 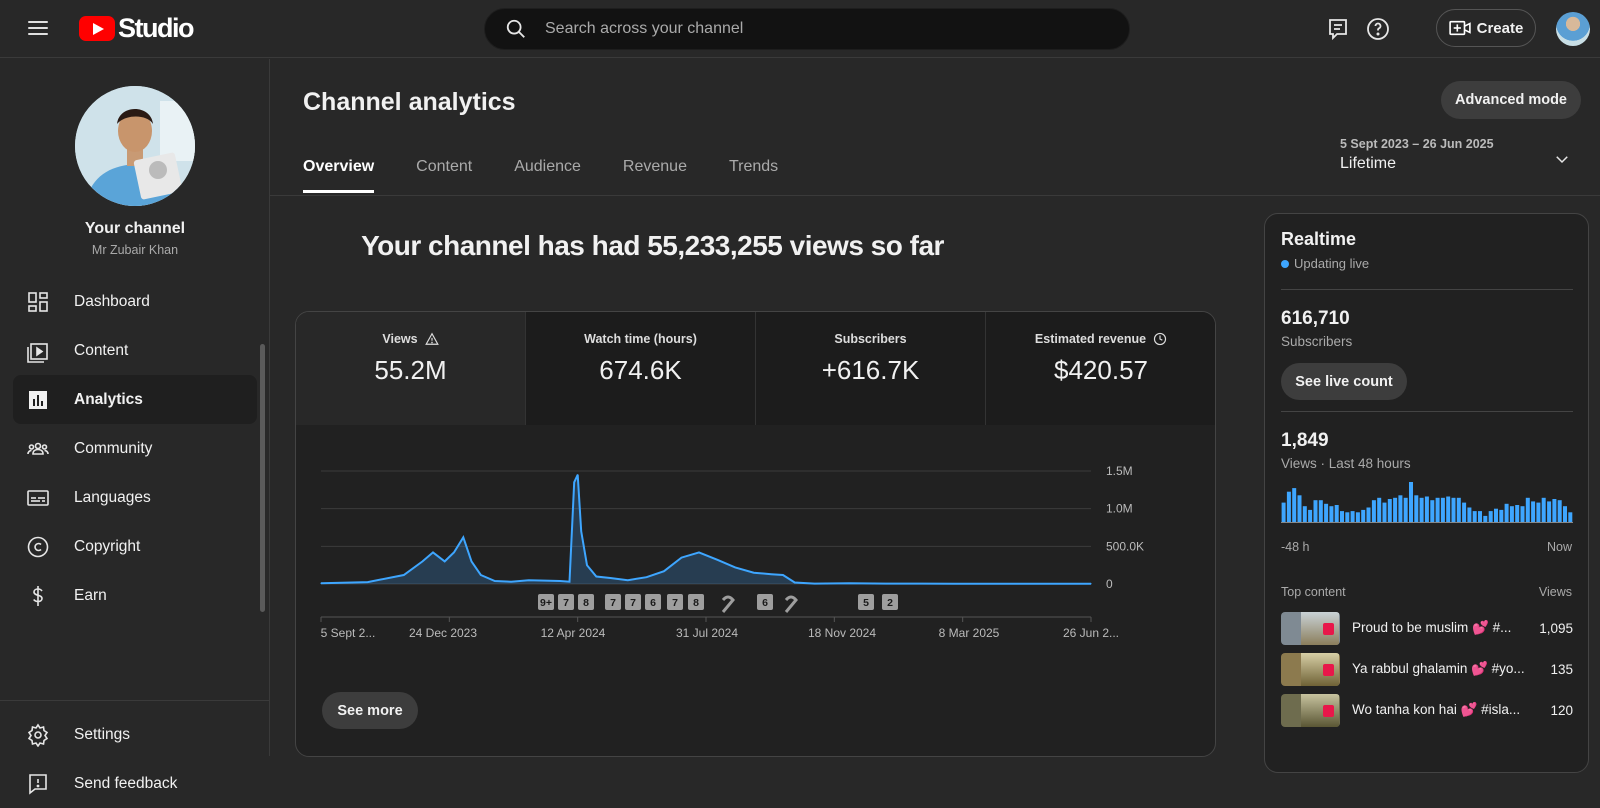 I want to click on studio-logo: Studio, so click(x=136, y=27).